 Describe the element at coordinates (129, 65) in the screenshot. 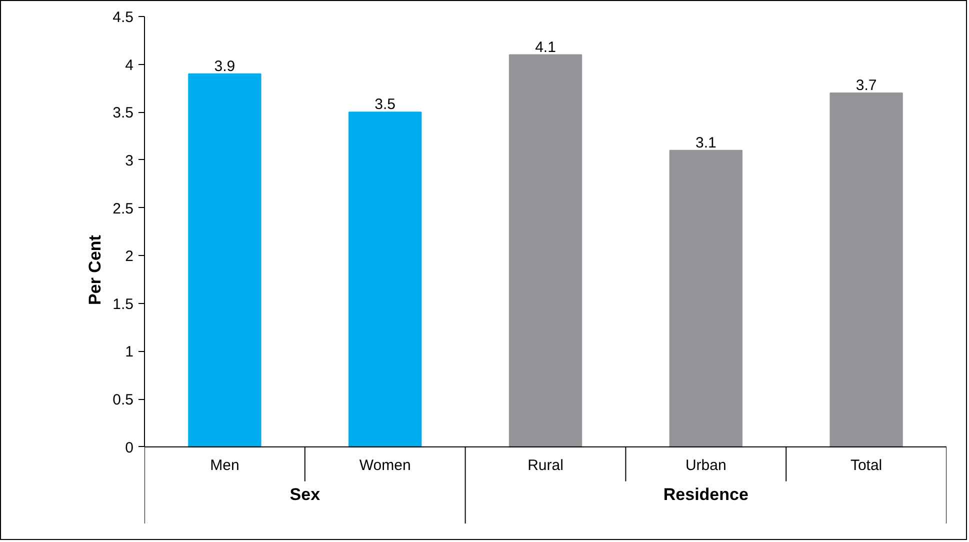

I see `y-tick-label: 4` at that location.